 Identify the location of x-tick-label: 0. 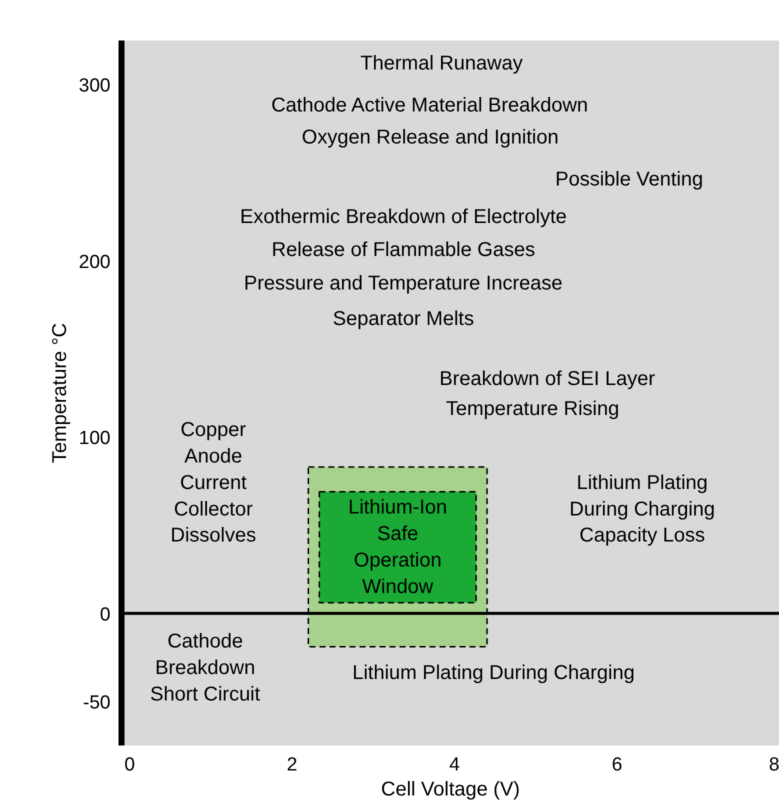
(129, 765).